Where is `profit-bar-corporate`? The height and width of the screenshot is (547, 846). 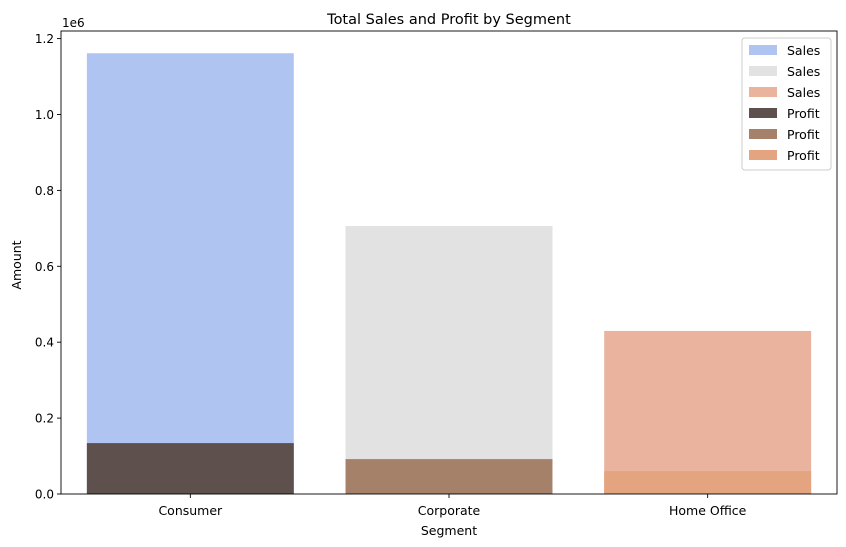
profit-bar-corporate is located at coordinates (449, 476).